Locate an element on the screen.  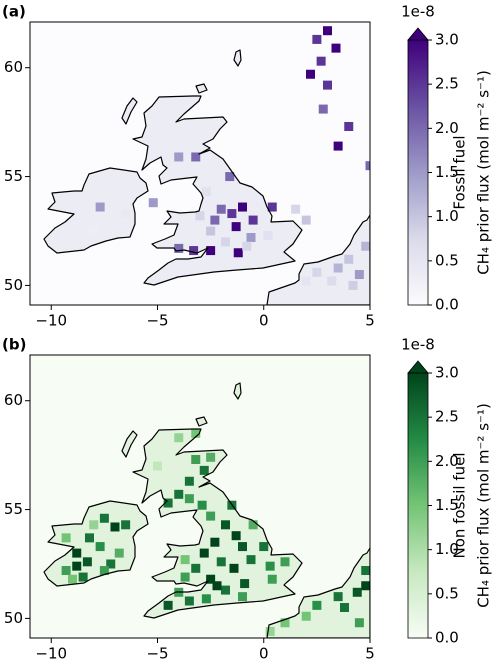
x-tick-label: 0 is located at coordinates (264, 652).